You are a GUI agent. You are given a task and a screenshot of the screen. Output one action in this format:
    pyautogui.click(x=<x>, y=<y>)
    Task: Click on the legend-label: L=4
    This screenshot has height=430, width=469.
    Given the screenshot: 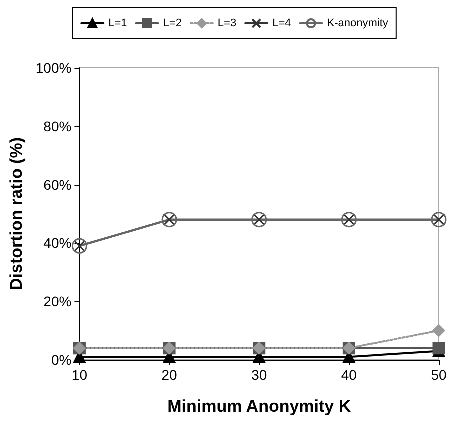 What is the action you would take?
    pyautogui.click(x=282, y=24)
    